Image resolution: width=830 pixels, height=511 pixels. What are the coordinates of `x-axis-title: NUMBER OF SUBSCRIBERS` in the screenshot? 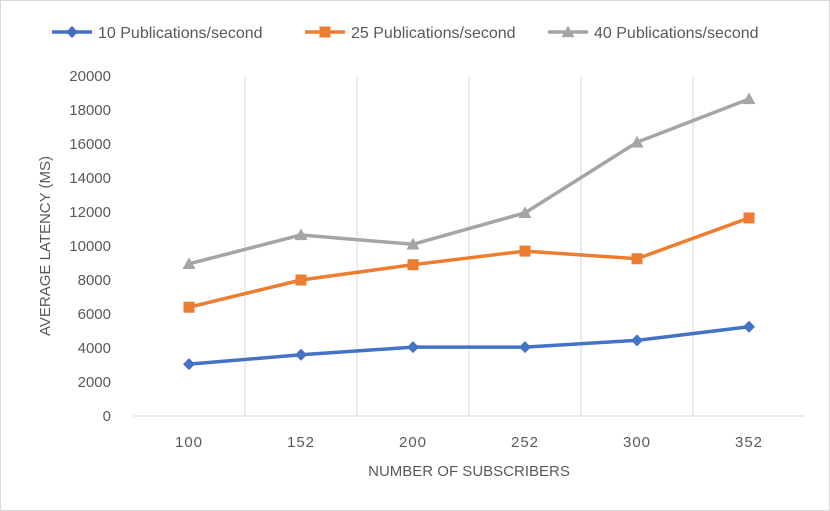 It's located at (469, 471).